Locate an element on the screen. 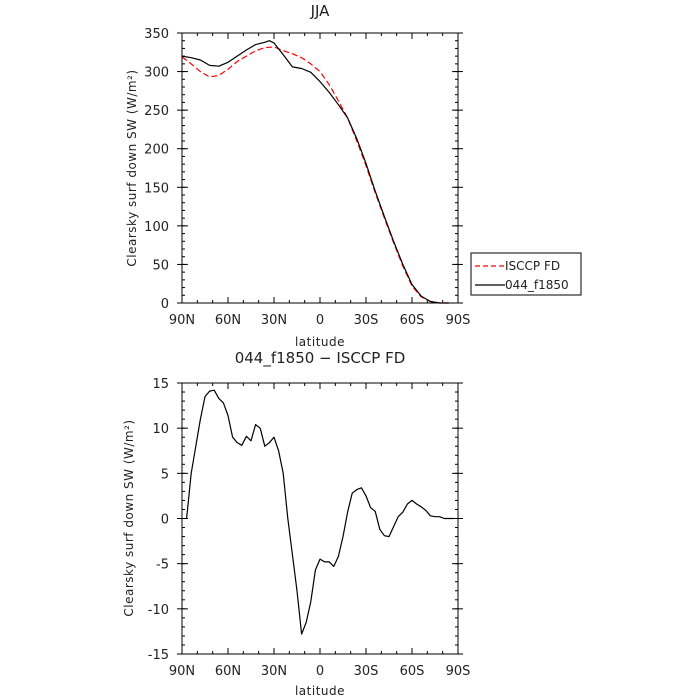 This screenshot has height=700, width=700. top-xtick-label: 60S is located at coordinates (412, 320).